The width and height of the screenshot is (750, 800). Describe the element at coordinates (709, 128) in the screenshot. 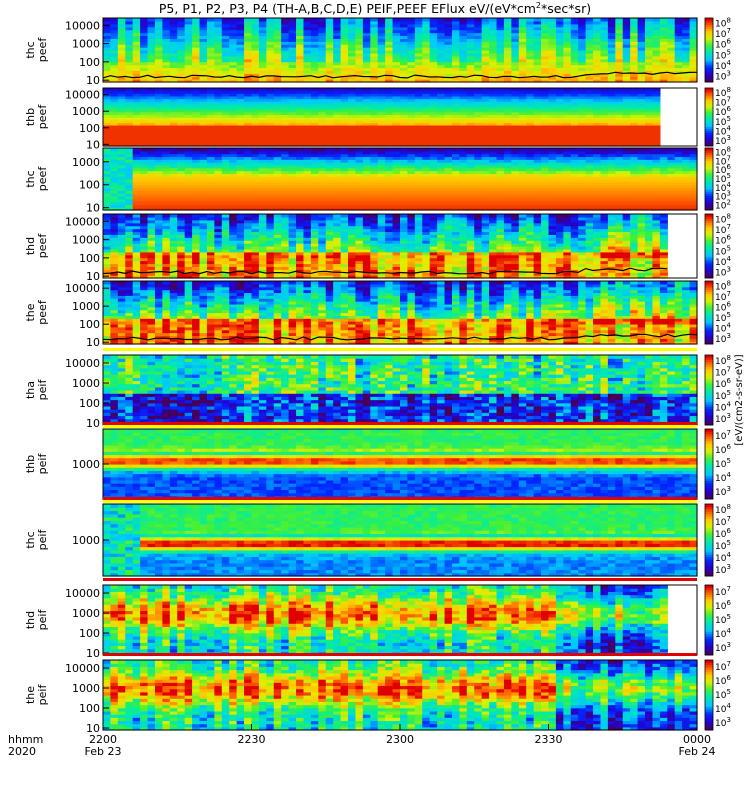

I see `colorbar-step` at that location.